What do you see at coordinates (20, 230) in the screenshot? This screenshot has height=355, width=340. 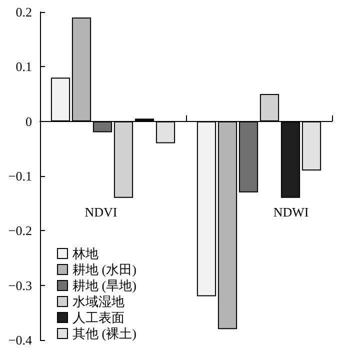 I see `y-tick-label: −0.2` at bounding box center [20, 230].